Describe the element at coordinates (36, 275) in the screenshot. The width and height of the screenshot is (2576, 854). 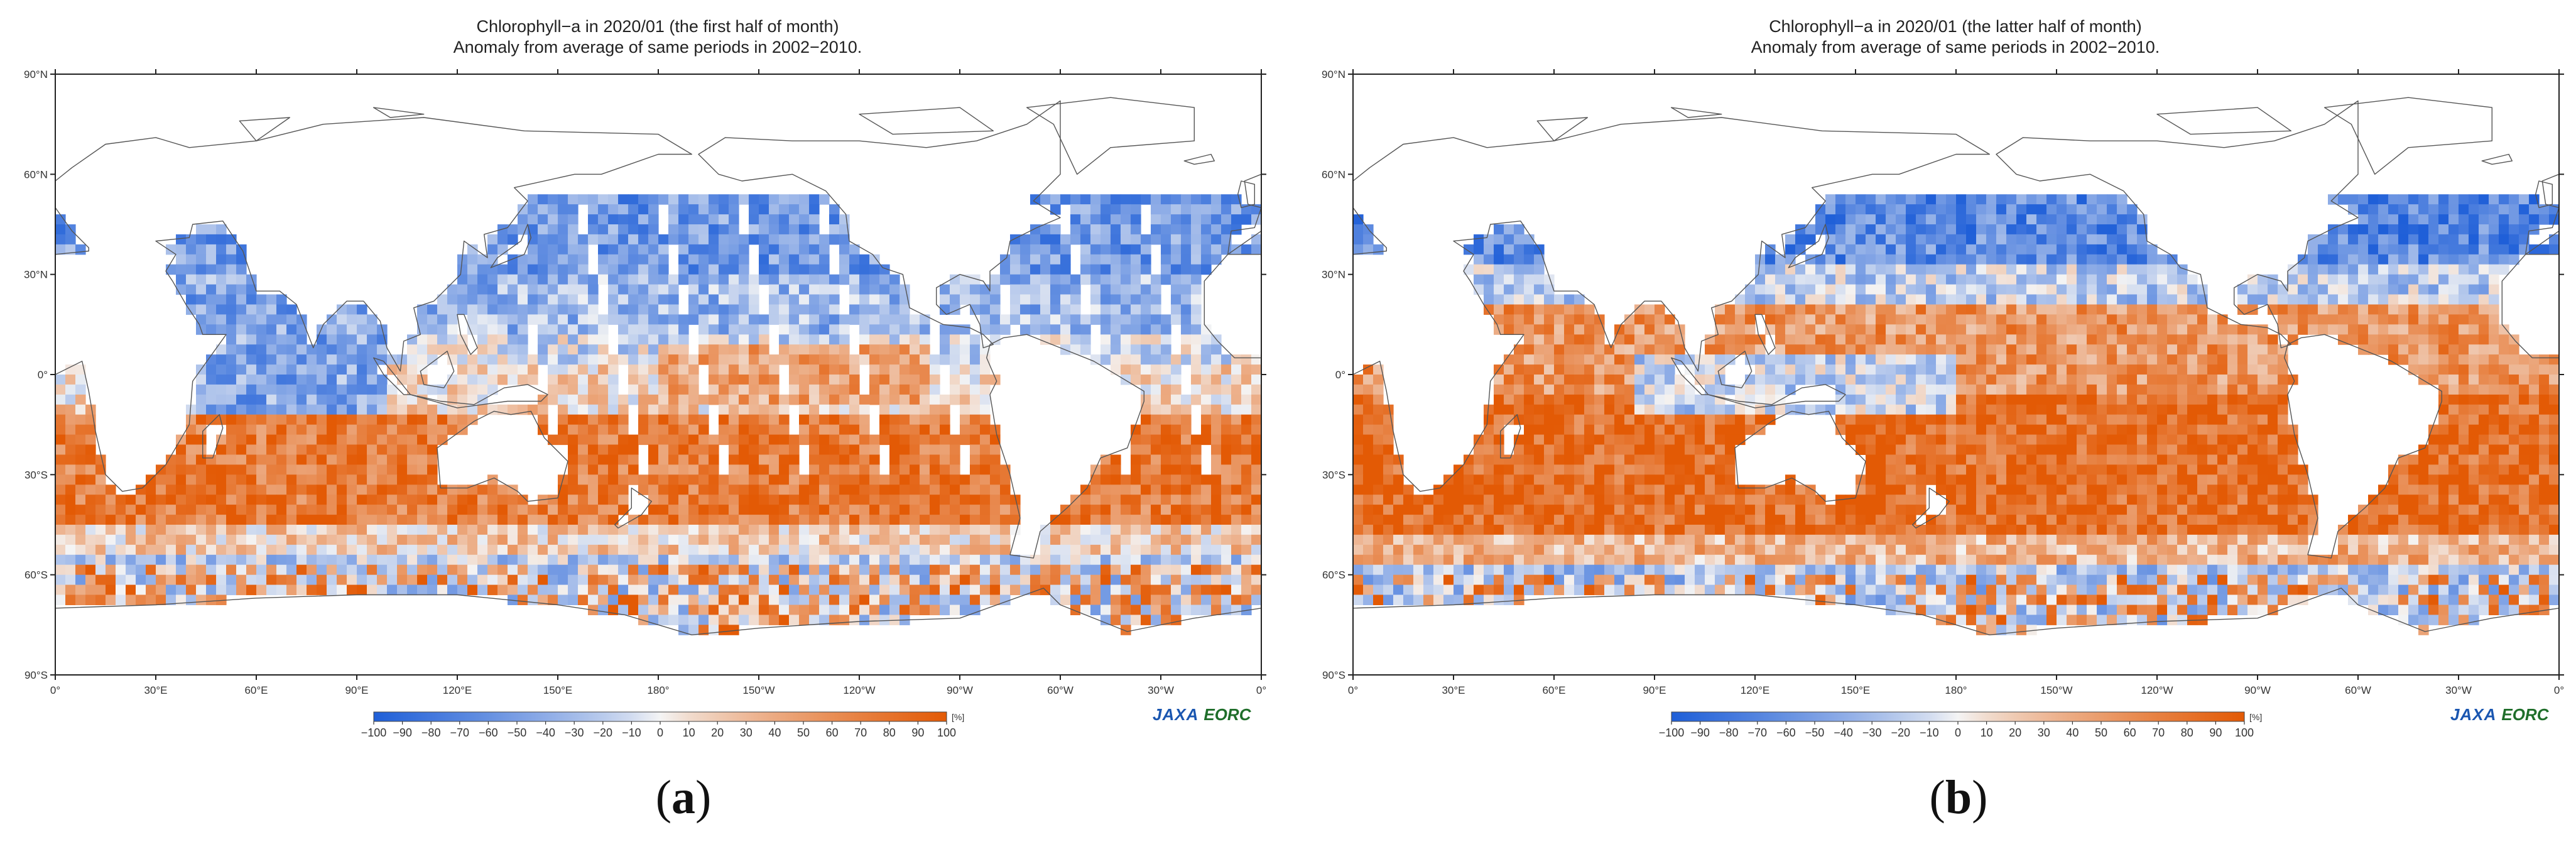
I see `lat-tick-label: 30°N` at that location.